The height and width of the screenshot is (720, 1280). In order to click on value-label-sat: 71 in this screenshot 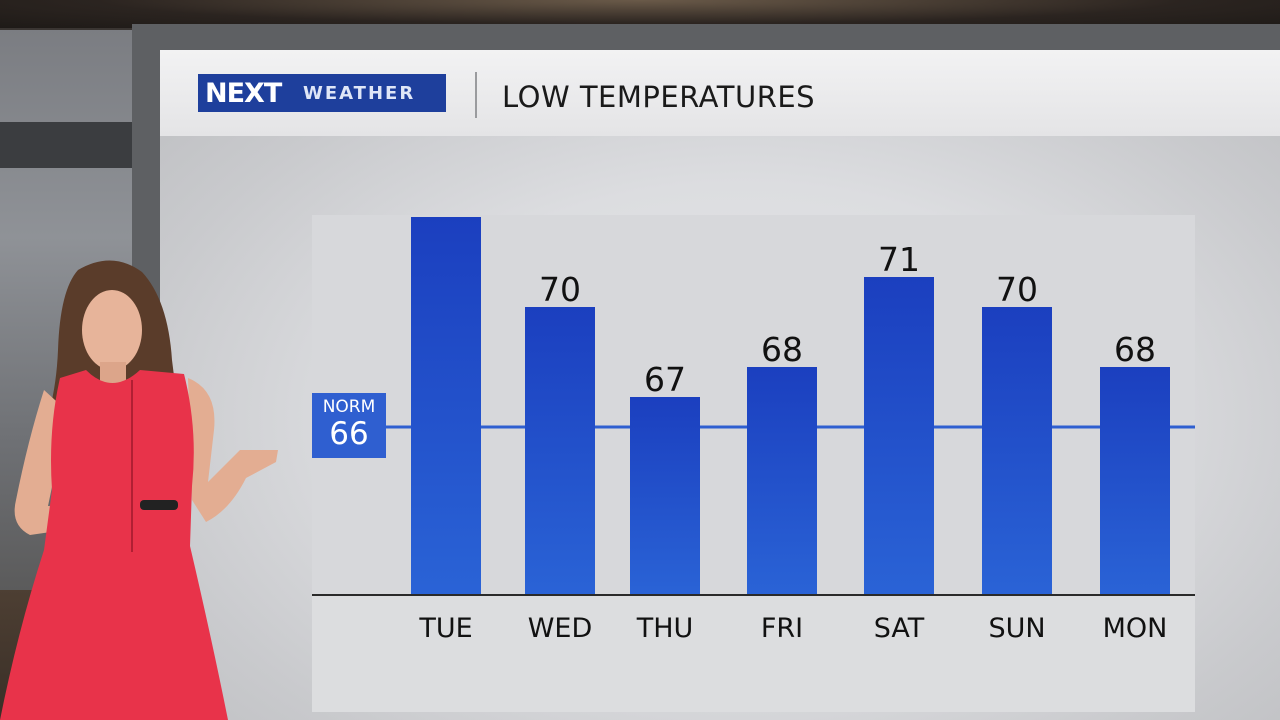, I will do `click(899, 259)`.